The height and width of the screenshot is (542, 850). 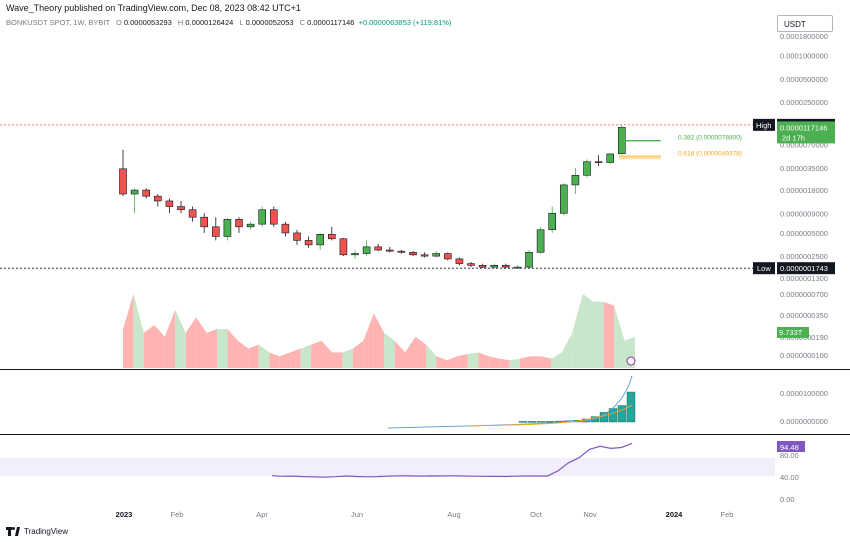 What do you see at coordinates (710, 138) in the screenshot?
I see `fib-level-label: 0.382 (0.0000078800)` at bounding box center [710, 138].